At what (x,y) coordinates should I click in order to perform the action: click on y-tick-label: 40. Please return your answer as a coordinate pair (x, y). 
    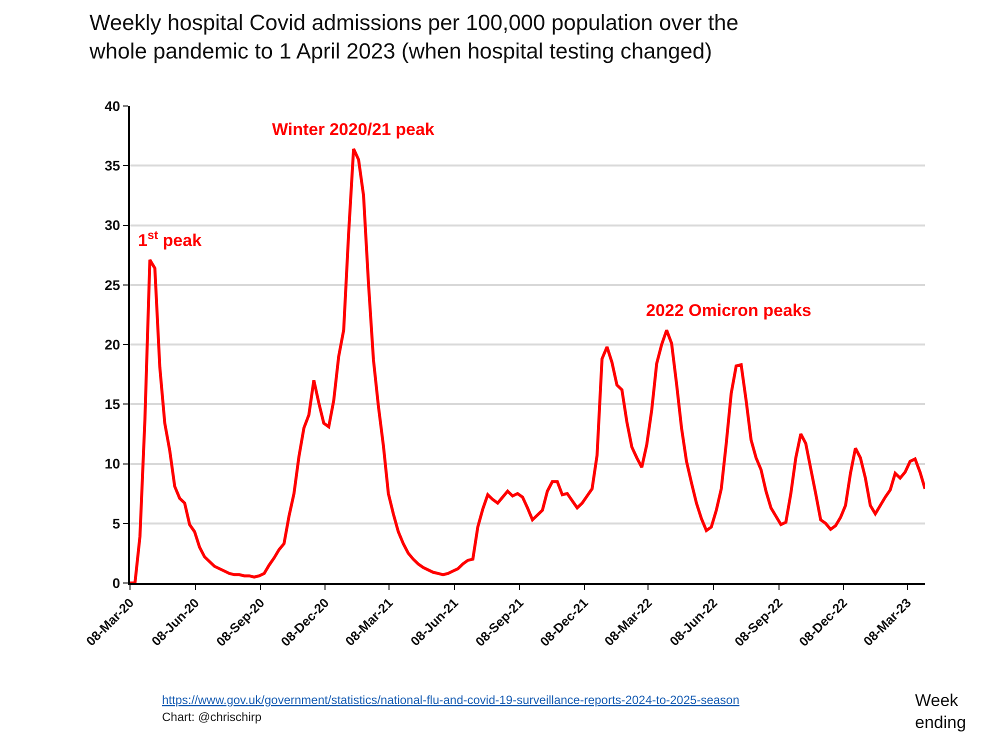
    Looking at the image, I should click on (112, 106).